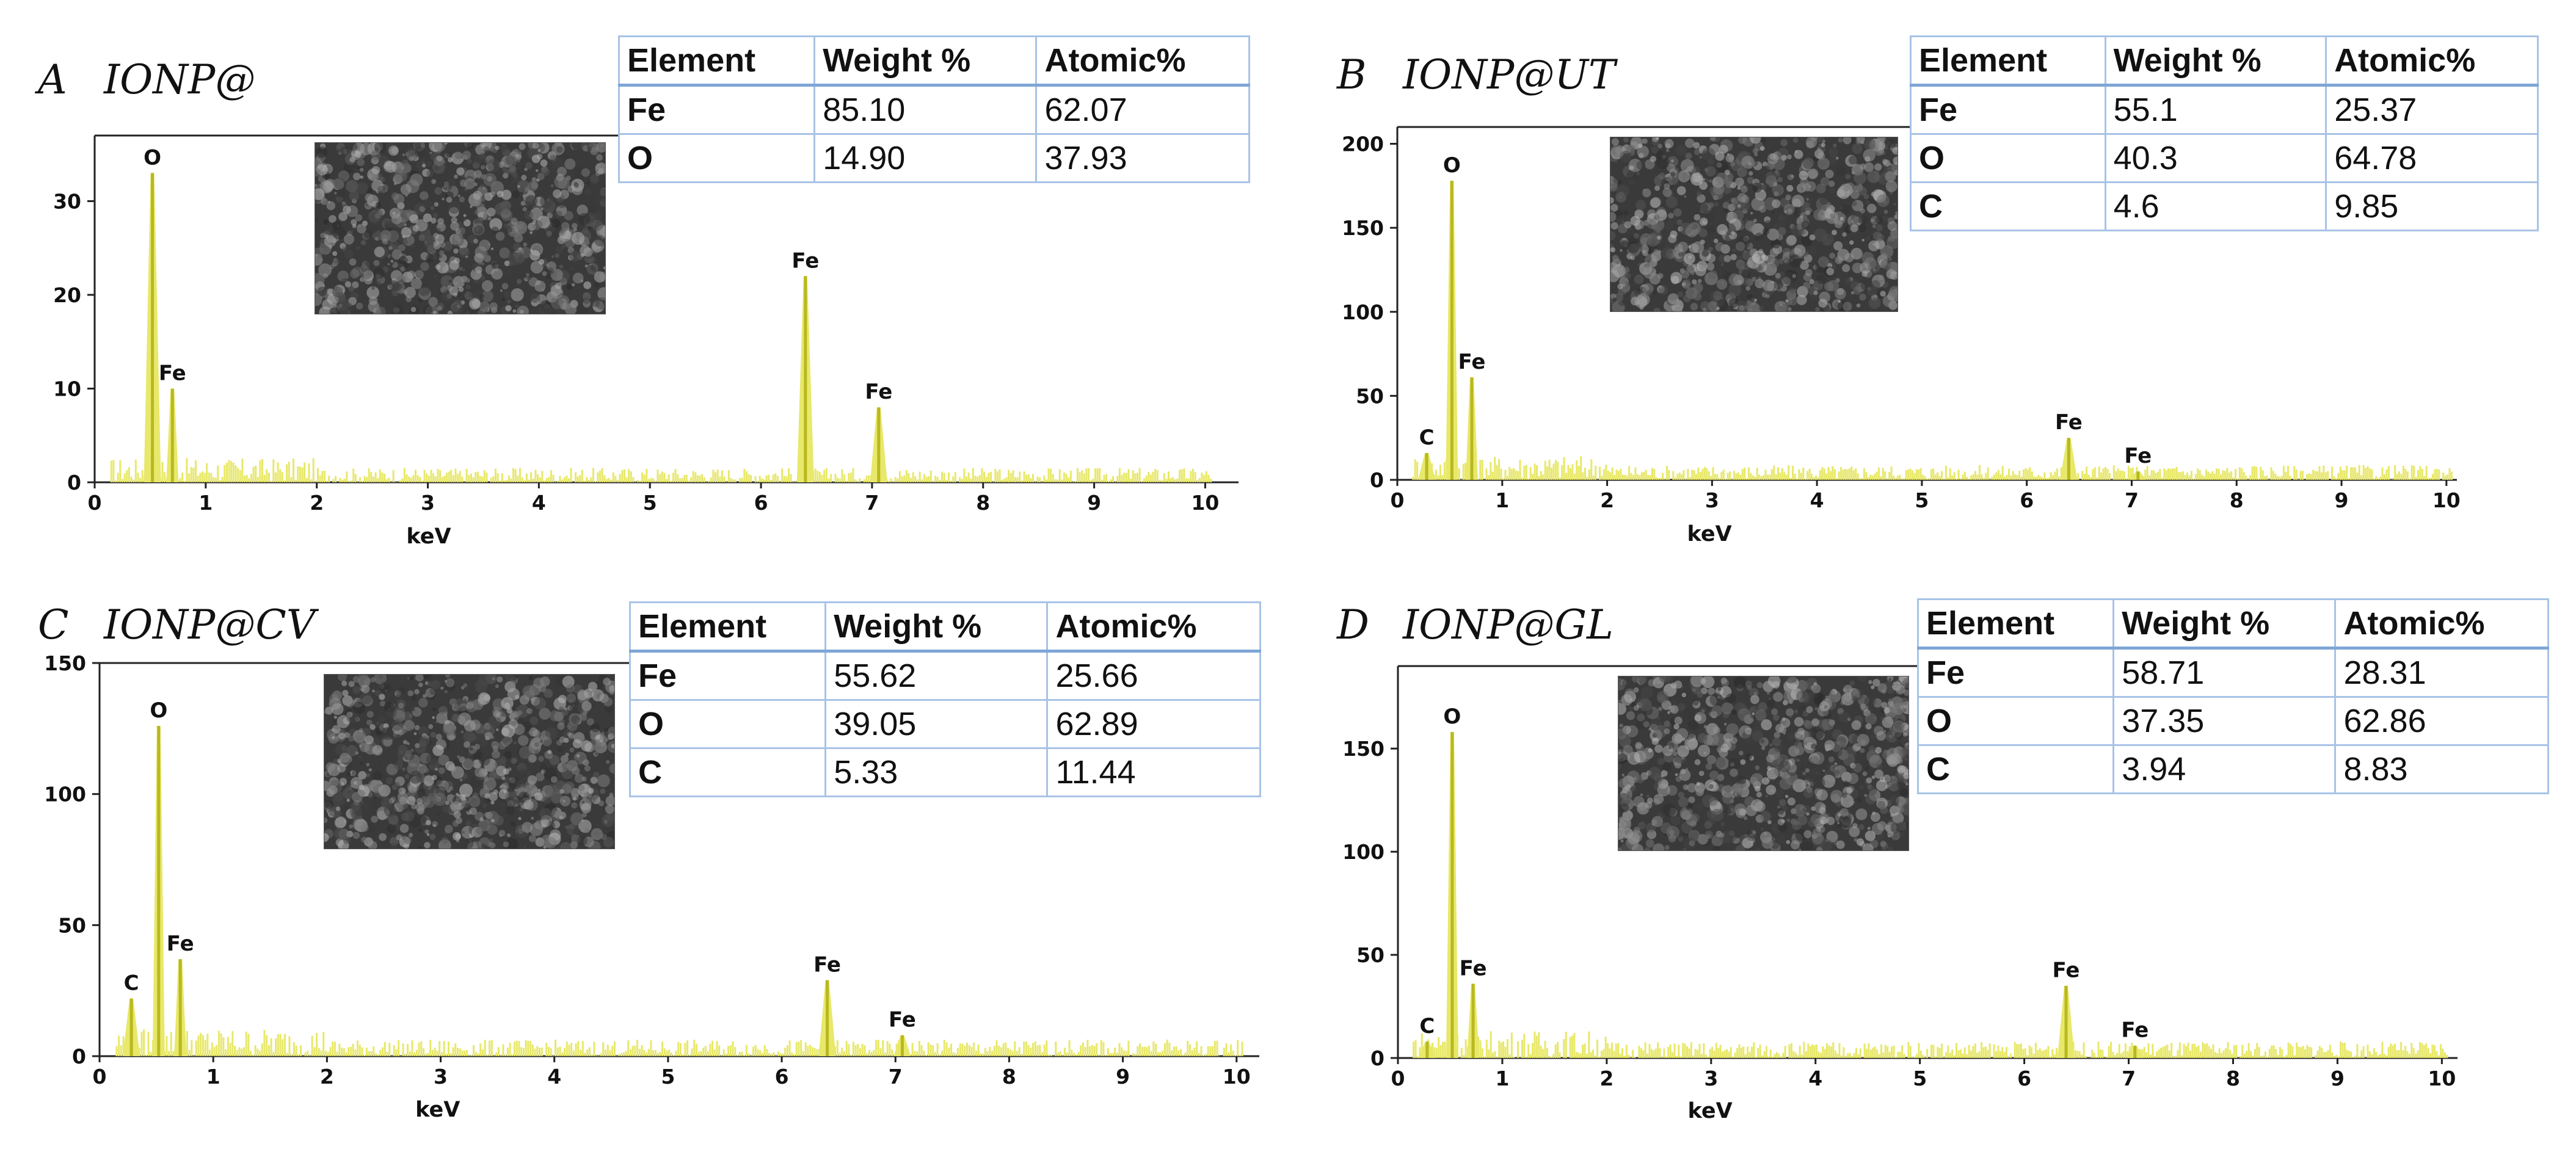 The width and height of the screenshot is (2576, 1174). What do you see at coordinates (944, 675) in the screenshot?
I see `table-row: Fe 55.62 25.66` at bounding box center [944, 675].